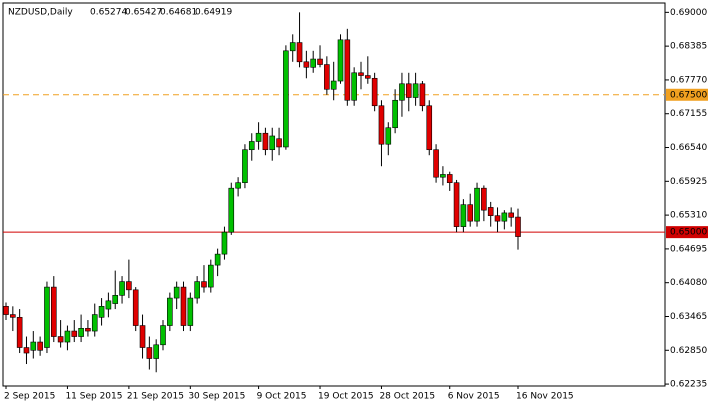 This screenshot has width=709, height=407. I want to click on header-open: 0.65274, so click(108, 13).